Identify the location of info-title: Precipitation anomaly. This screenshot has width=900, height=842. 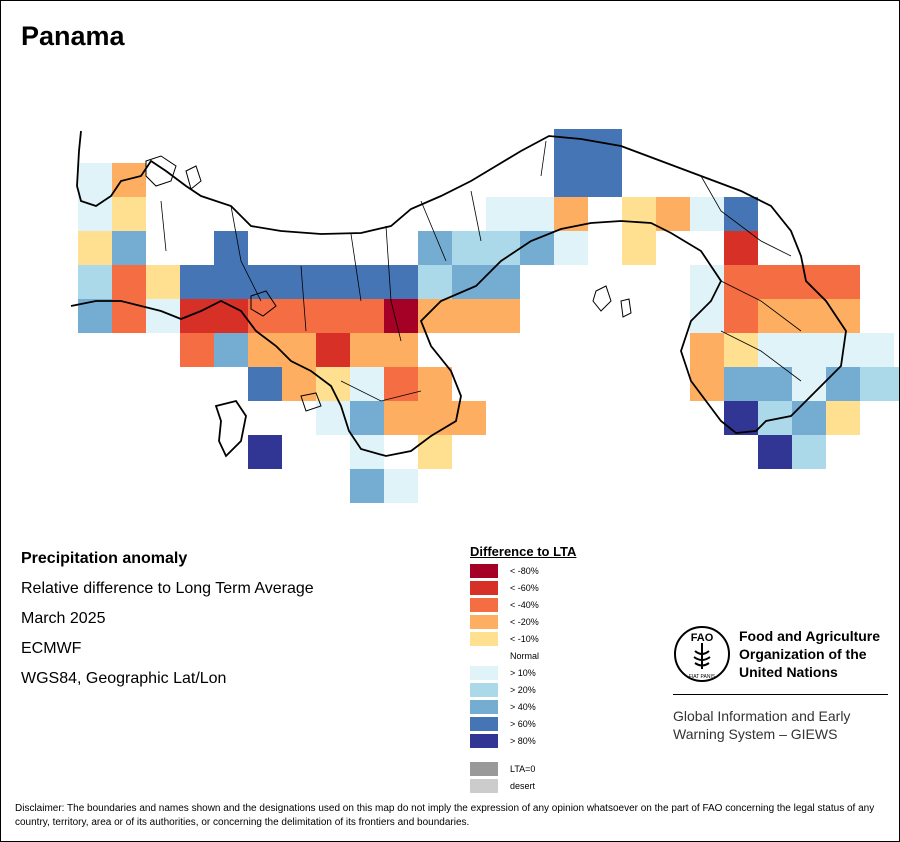
(104, 558).